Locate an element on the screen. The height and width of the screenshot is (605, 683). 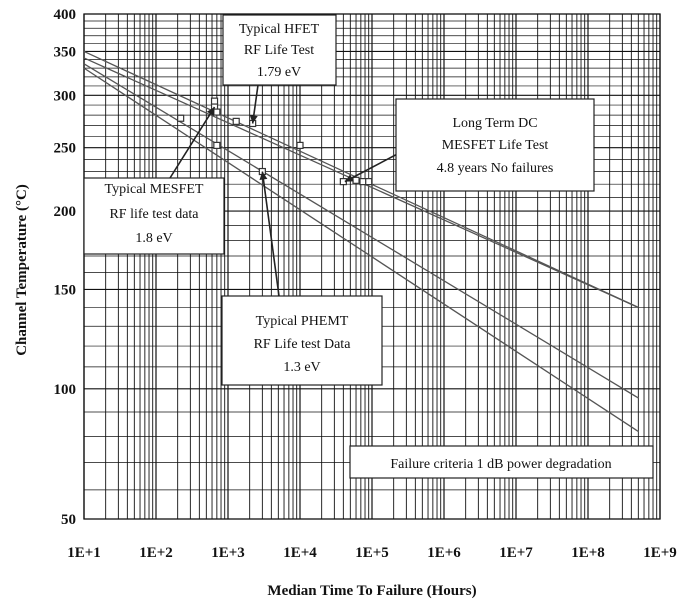
annotation-label: Failure criteria 1 dB power degradation is located at coordinates (500, 464).